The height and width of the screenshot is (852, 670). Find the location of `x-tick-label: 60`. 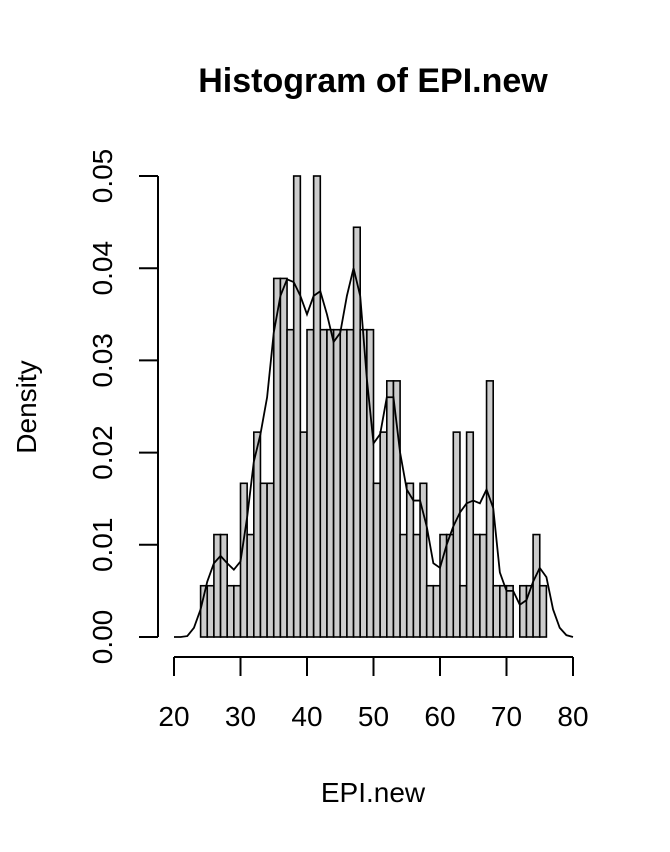

x-tick-label: 60 is located at coordinates (439, 716).